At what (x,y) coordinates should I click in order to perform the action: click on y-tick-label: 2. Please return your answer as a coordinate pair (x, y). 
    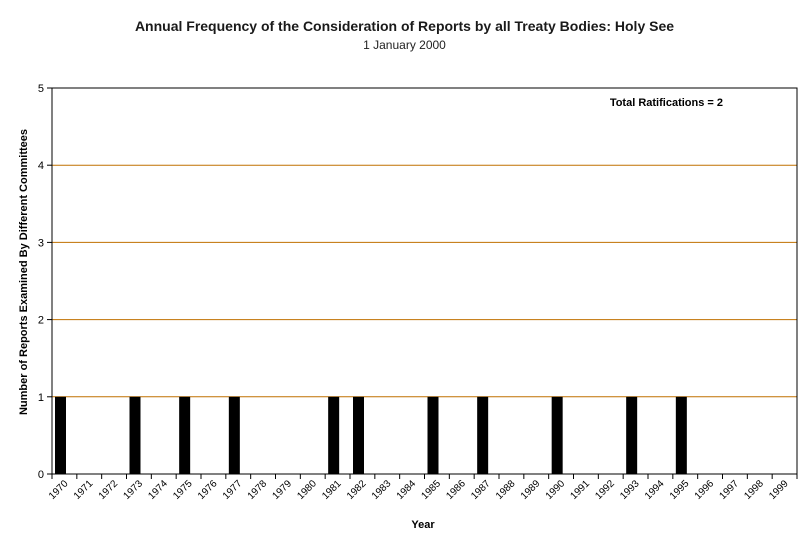
    Looking at the image, I should click on (41, 321).